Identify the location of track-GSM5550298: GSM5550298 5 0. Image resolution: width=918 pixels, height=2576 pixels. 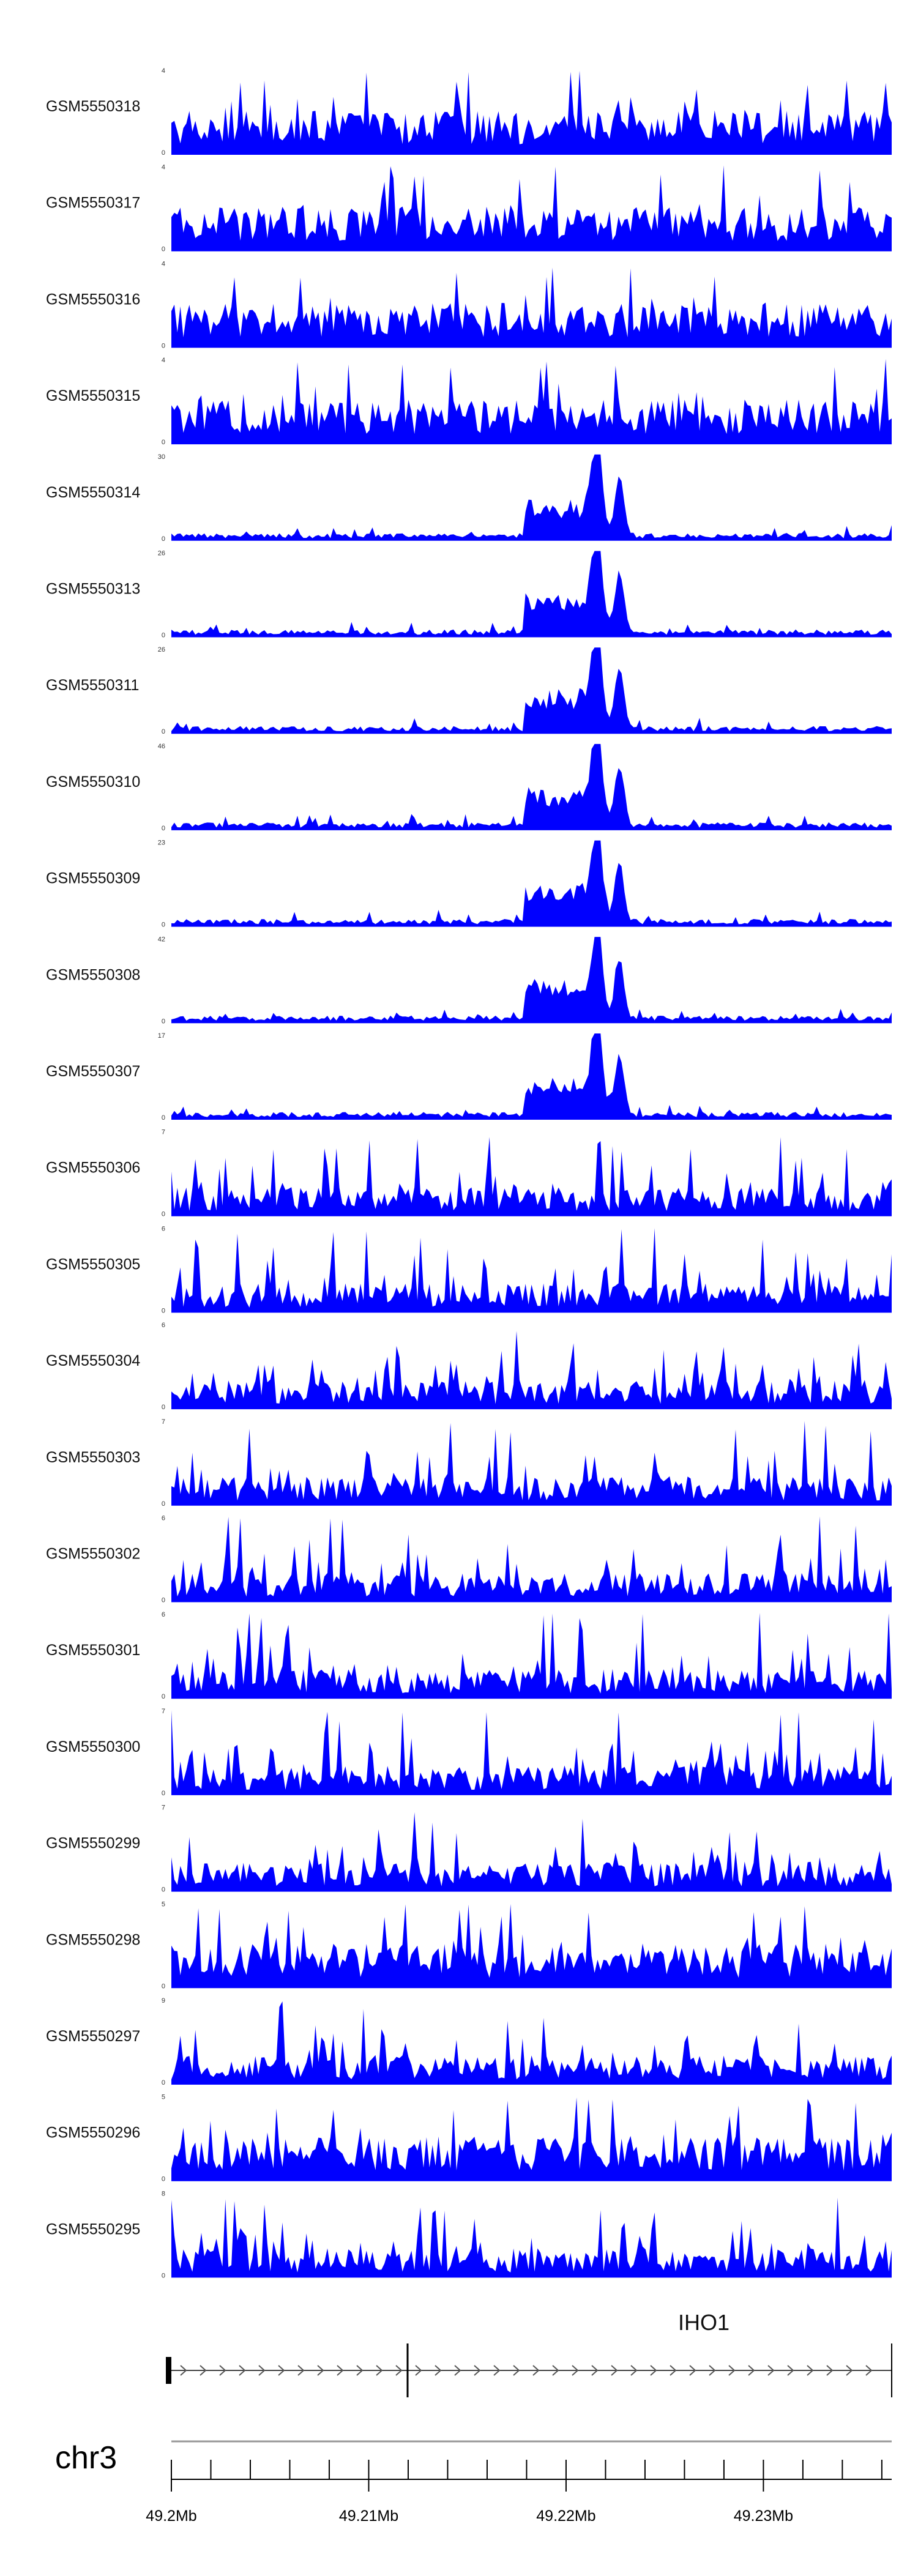
(469, 1945).